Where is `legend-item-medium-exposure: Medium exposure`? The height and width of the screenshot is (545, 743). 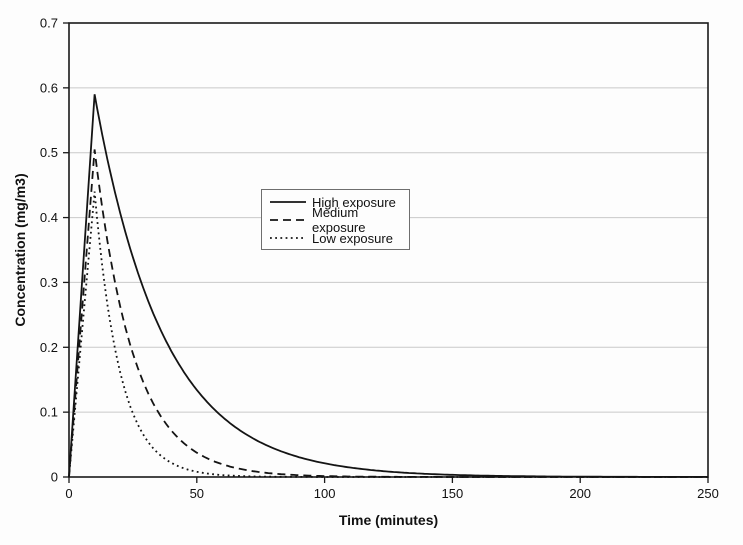 legend-item-medium-exposure: Medium exposure is located at coordinates (339, 220).